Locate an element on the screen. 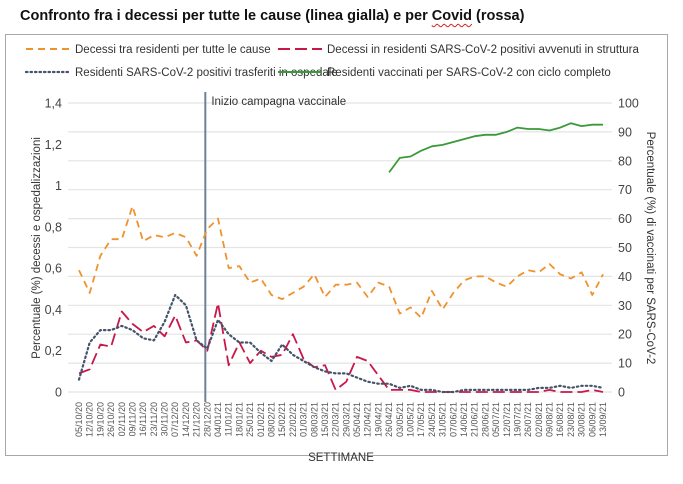 Image resolution: width=683 pixels, height=484 pixels. x-tick-label: 12/04/21 is located at coordinates (368, 419).